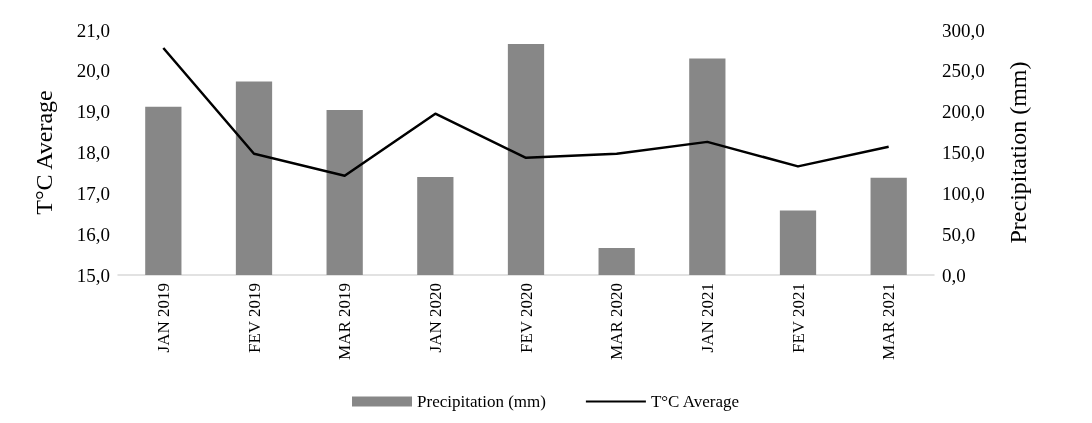 The width and height of the screenshot is (1092, 423). Describe the element at coordinates (93, 234) in the screenshot. I see `y-tick-label: 16,0` at that location.